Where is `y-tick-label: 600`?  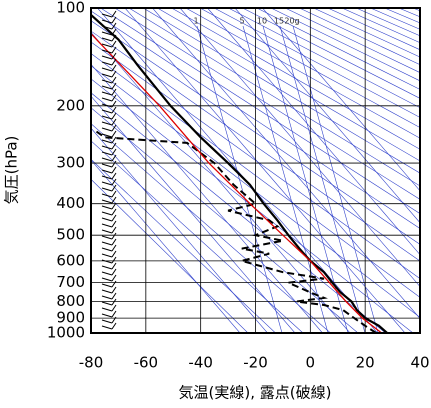
y-tick-label: 600 is located at coordinates (70, 260).